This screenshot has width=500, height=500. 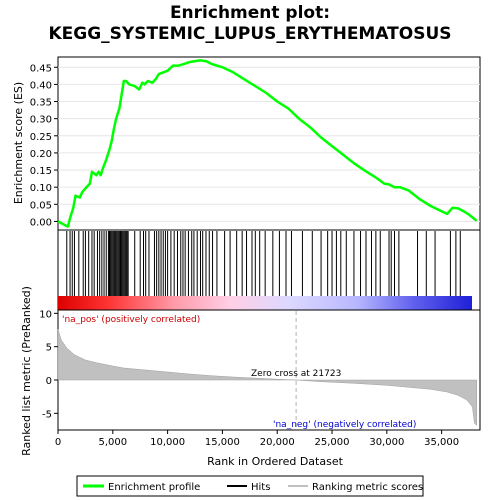 What do you see at coordinates (344, 425) in the screenshot?
I see `na-neg-label: 'na_neg' (negatively correlated)` at bounding box center [344, 425].